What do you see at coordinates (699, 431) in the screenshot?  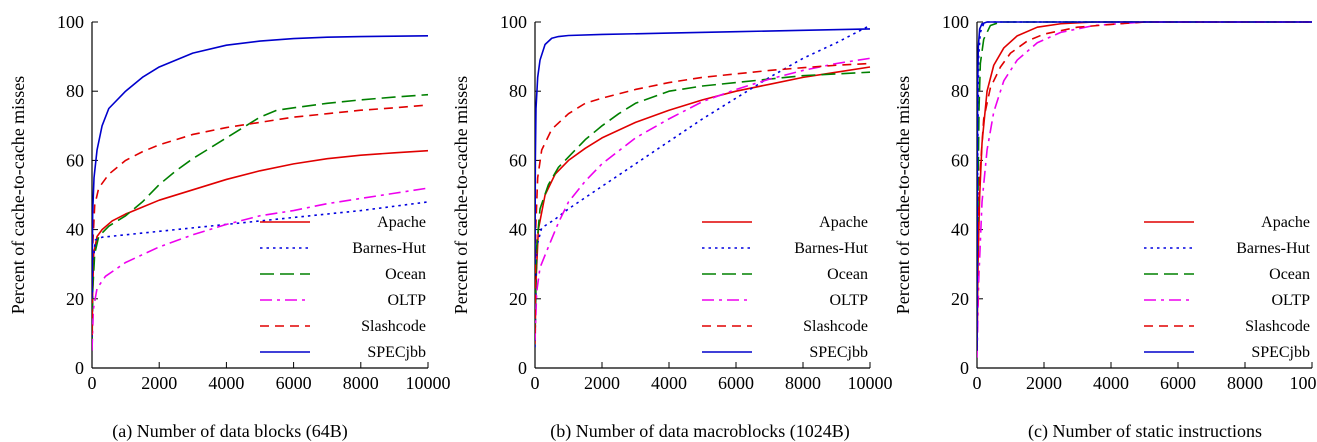 I see `chart-caption: (b) Number of data macroblocks (1024B)` at bounding box center [699, 431].